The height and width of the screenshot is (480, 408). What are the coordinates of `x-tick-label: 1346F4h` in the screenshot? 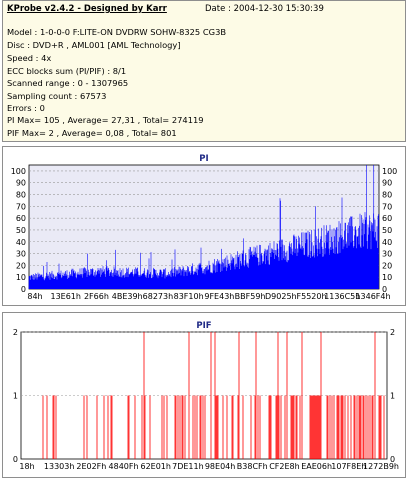 It's located at (372, 296).